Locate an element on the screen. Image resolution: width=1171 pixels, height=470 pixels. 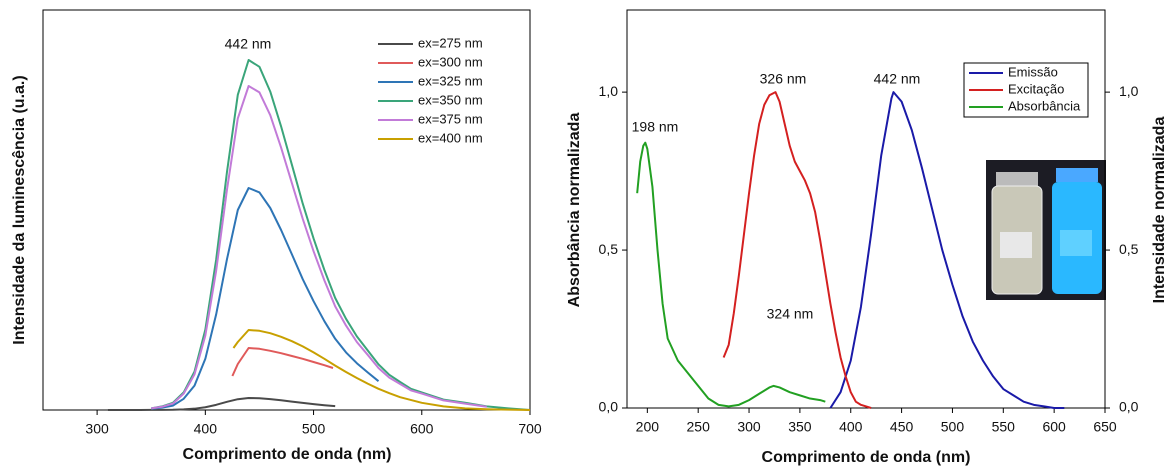
x-tick-label: 250 is located at coordinates (699, 427).